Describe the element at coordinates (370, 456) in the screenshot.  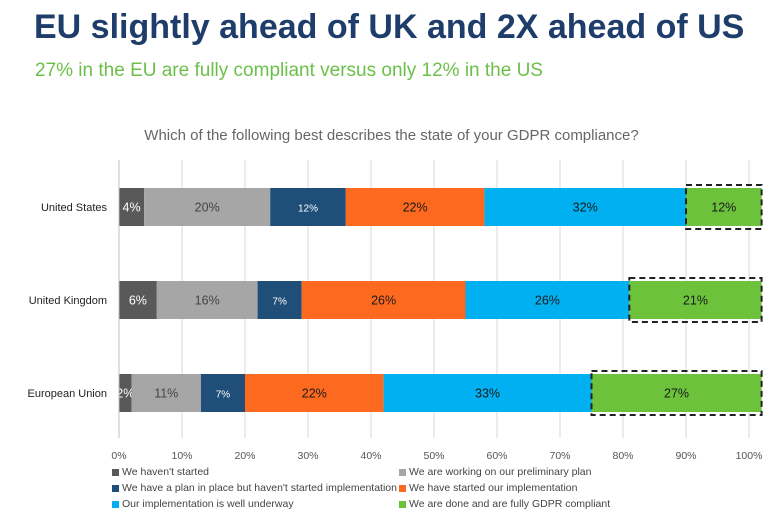
I see `x-tick-label: 40%` at that location.